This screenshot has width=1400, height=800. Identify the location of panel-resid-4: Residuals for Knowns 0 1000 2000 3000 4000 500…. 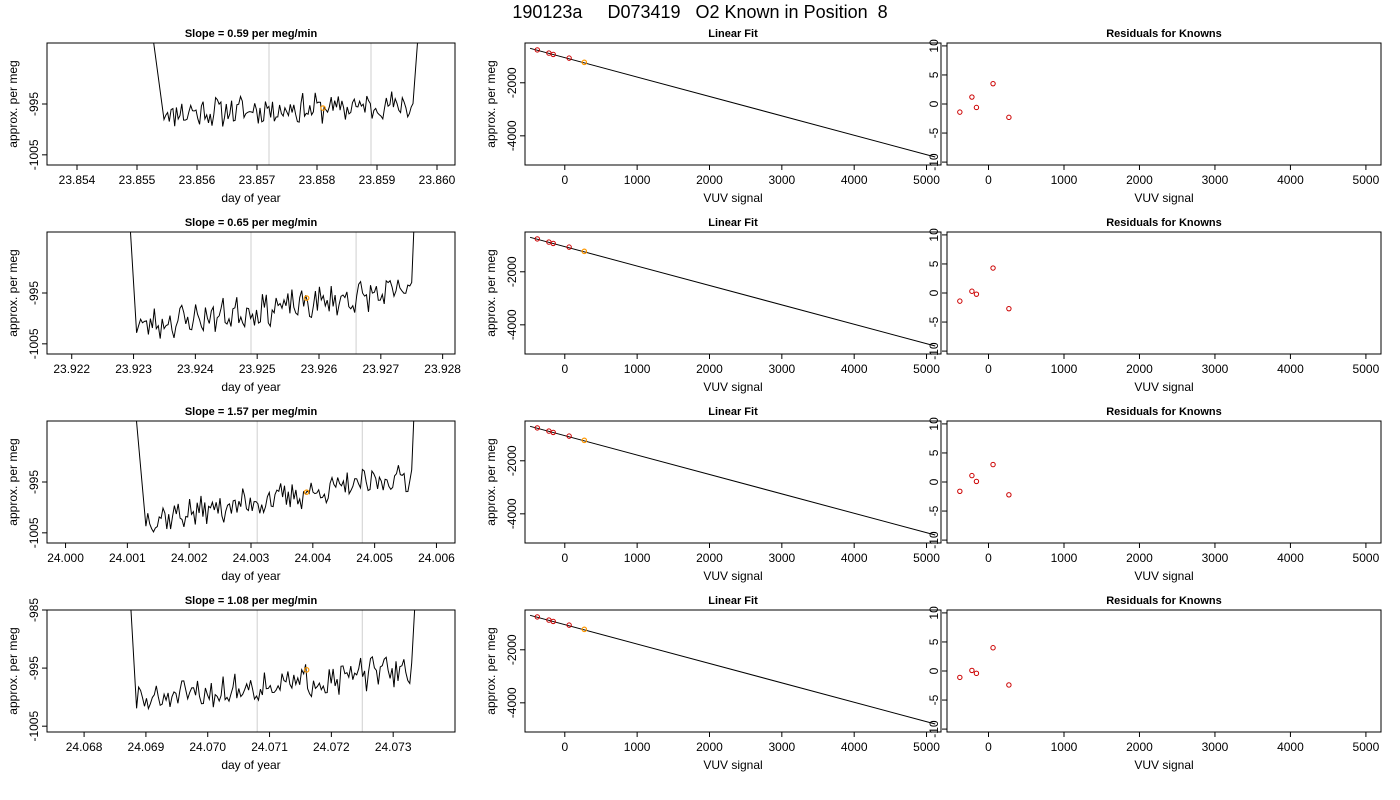
(1154, 683).